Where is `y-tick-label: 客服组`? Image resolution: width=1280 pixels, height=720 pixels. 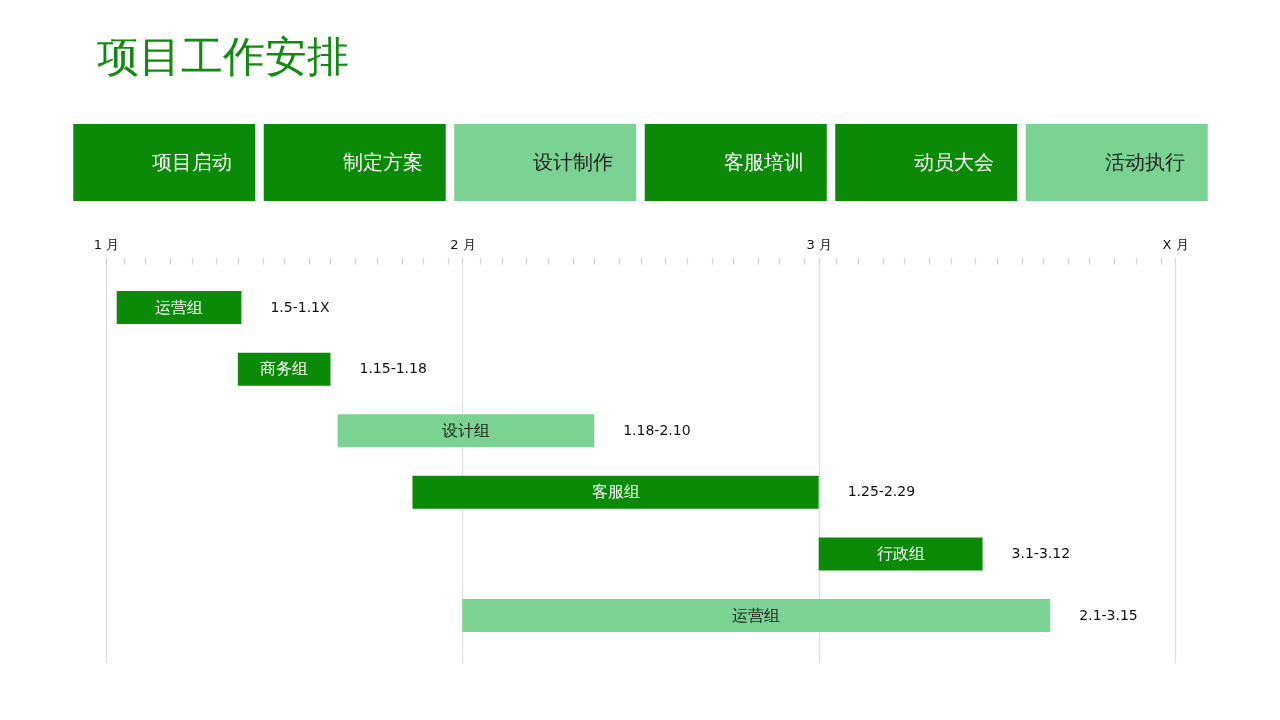
y-tick-label: 客服组 is located at coordinates (615, 492).